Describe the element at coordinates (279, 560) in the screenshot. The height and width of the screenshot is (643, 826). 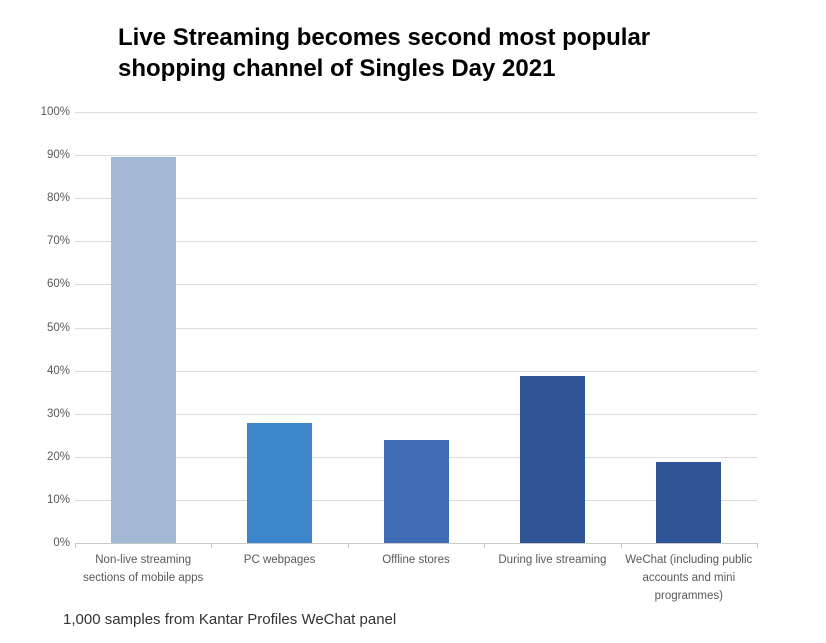
I see `x-axis-category-label: PC webpages` at that location.